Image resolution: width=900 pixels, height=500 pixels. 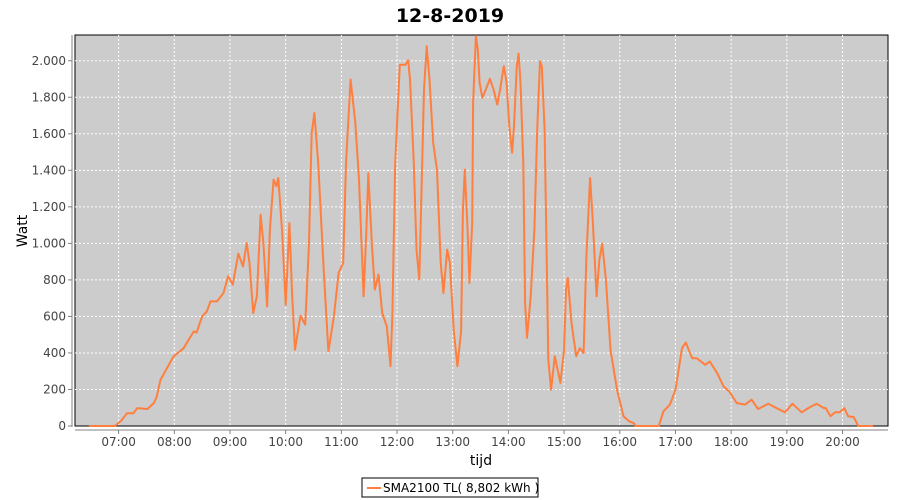 What do you see at coordinates (54, 353) in the screenshot?
I see `y-tick-label: 400` at bounding box center [54, 353].